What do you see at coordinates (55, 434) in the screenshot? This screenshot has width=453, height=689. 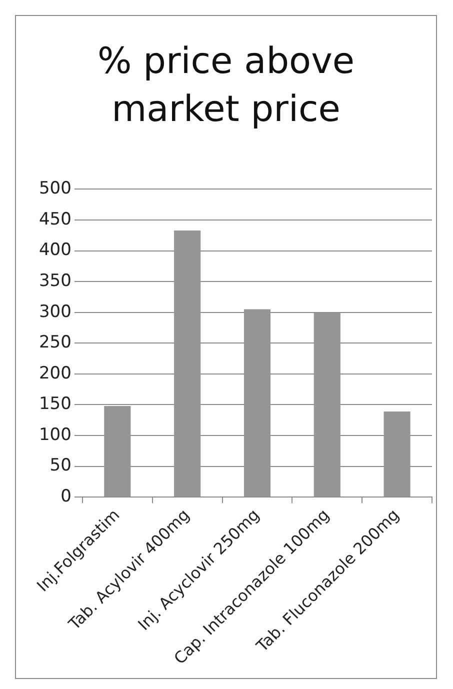 I see `y-tick-label: 100` at bounding box center [55, 434].